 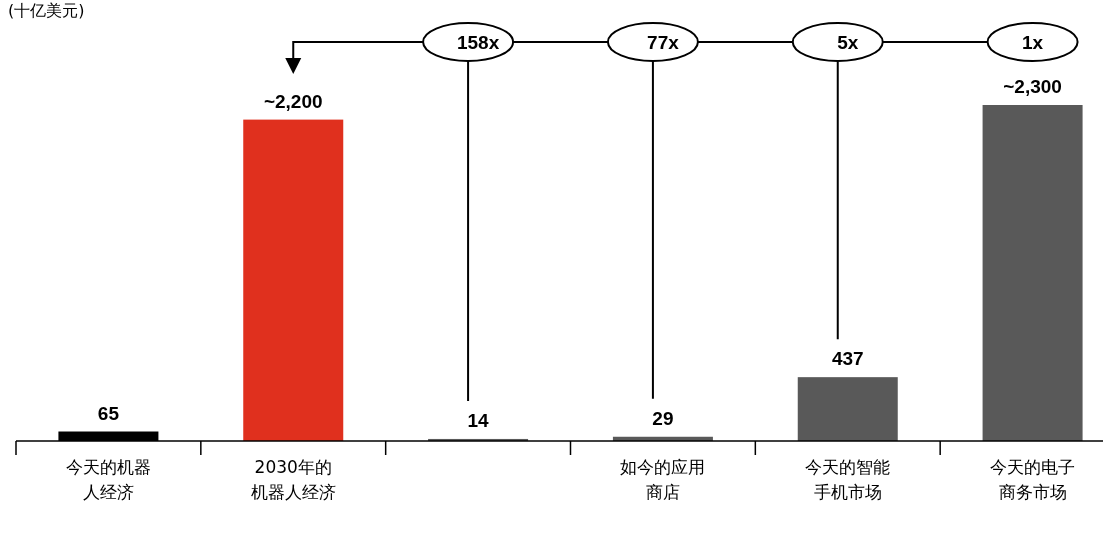 What do you see at coordinates (663, 479) in the screenshot?
I see `x-tick-label: 如今的应用商店` at bounding box center [663, 479].